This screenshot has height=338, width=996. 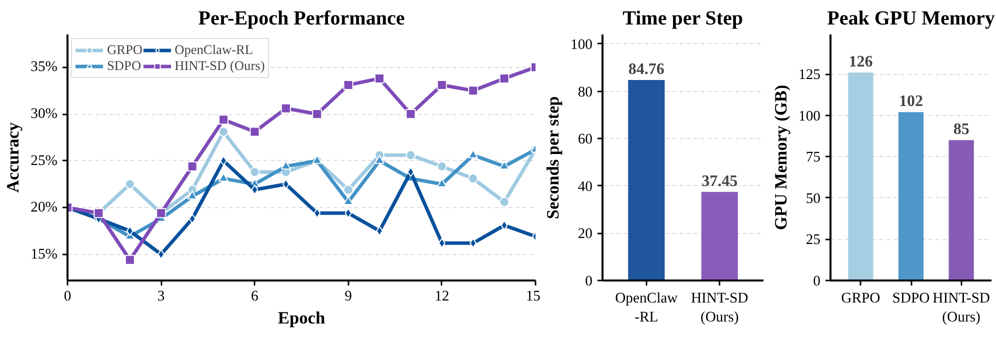 I want to click on x-tick-label: 3, so click(x=161, y=296).